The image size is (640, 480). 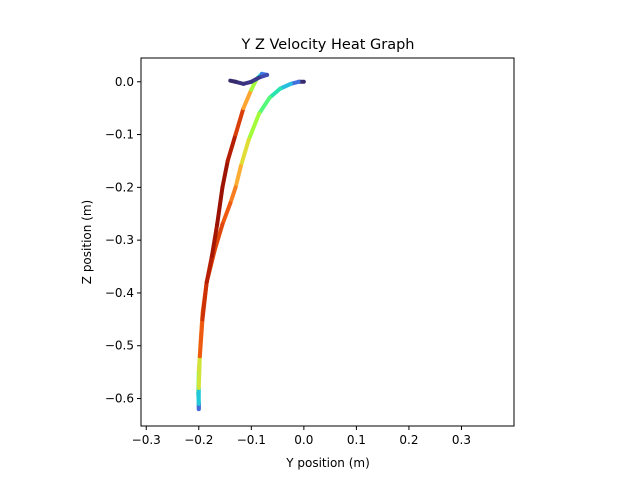 What do you see at coordinates (461, 440) in the screenshot?
I see `x-tick-label: 0.3` at bounding box center [461, 440].